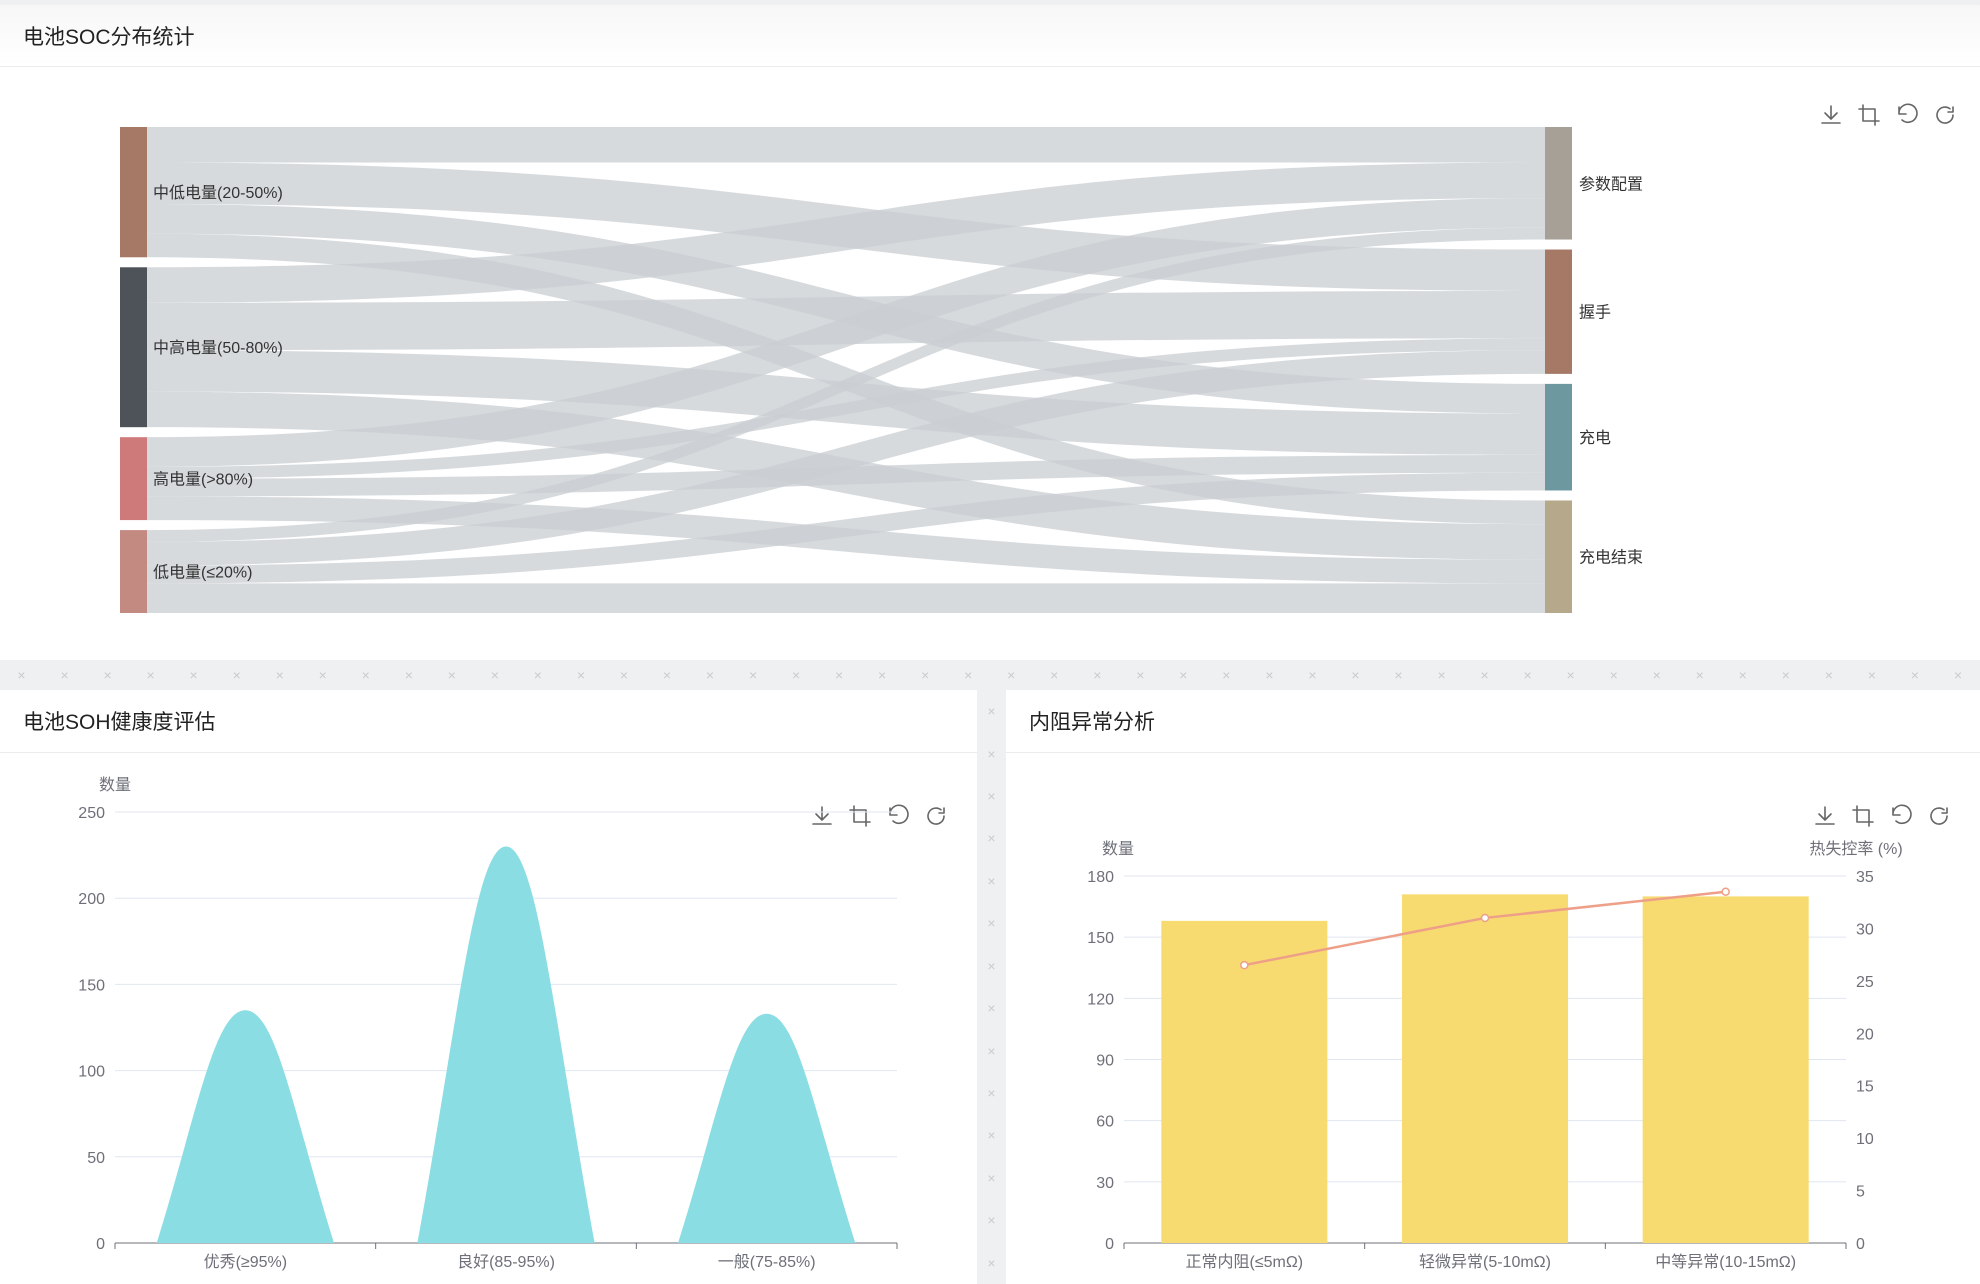  Describe the element at coordinates (990, 36) in the screenshot. I see `soc-panel-title: 电池SOC分布统计` at that location.